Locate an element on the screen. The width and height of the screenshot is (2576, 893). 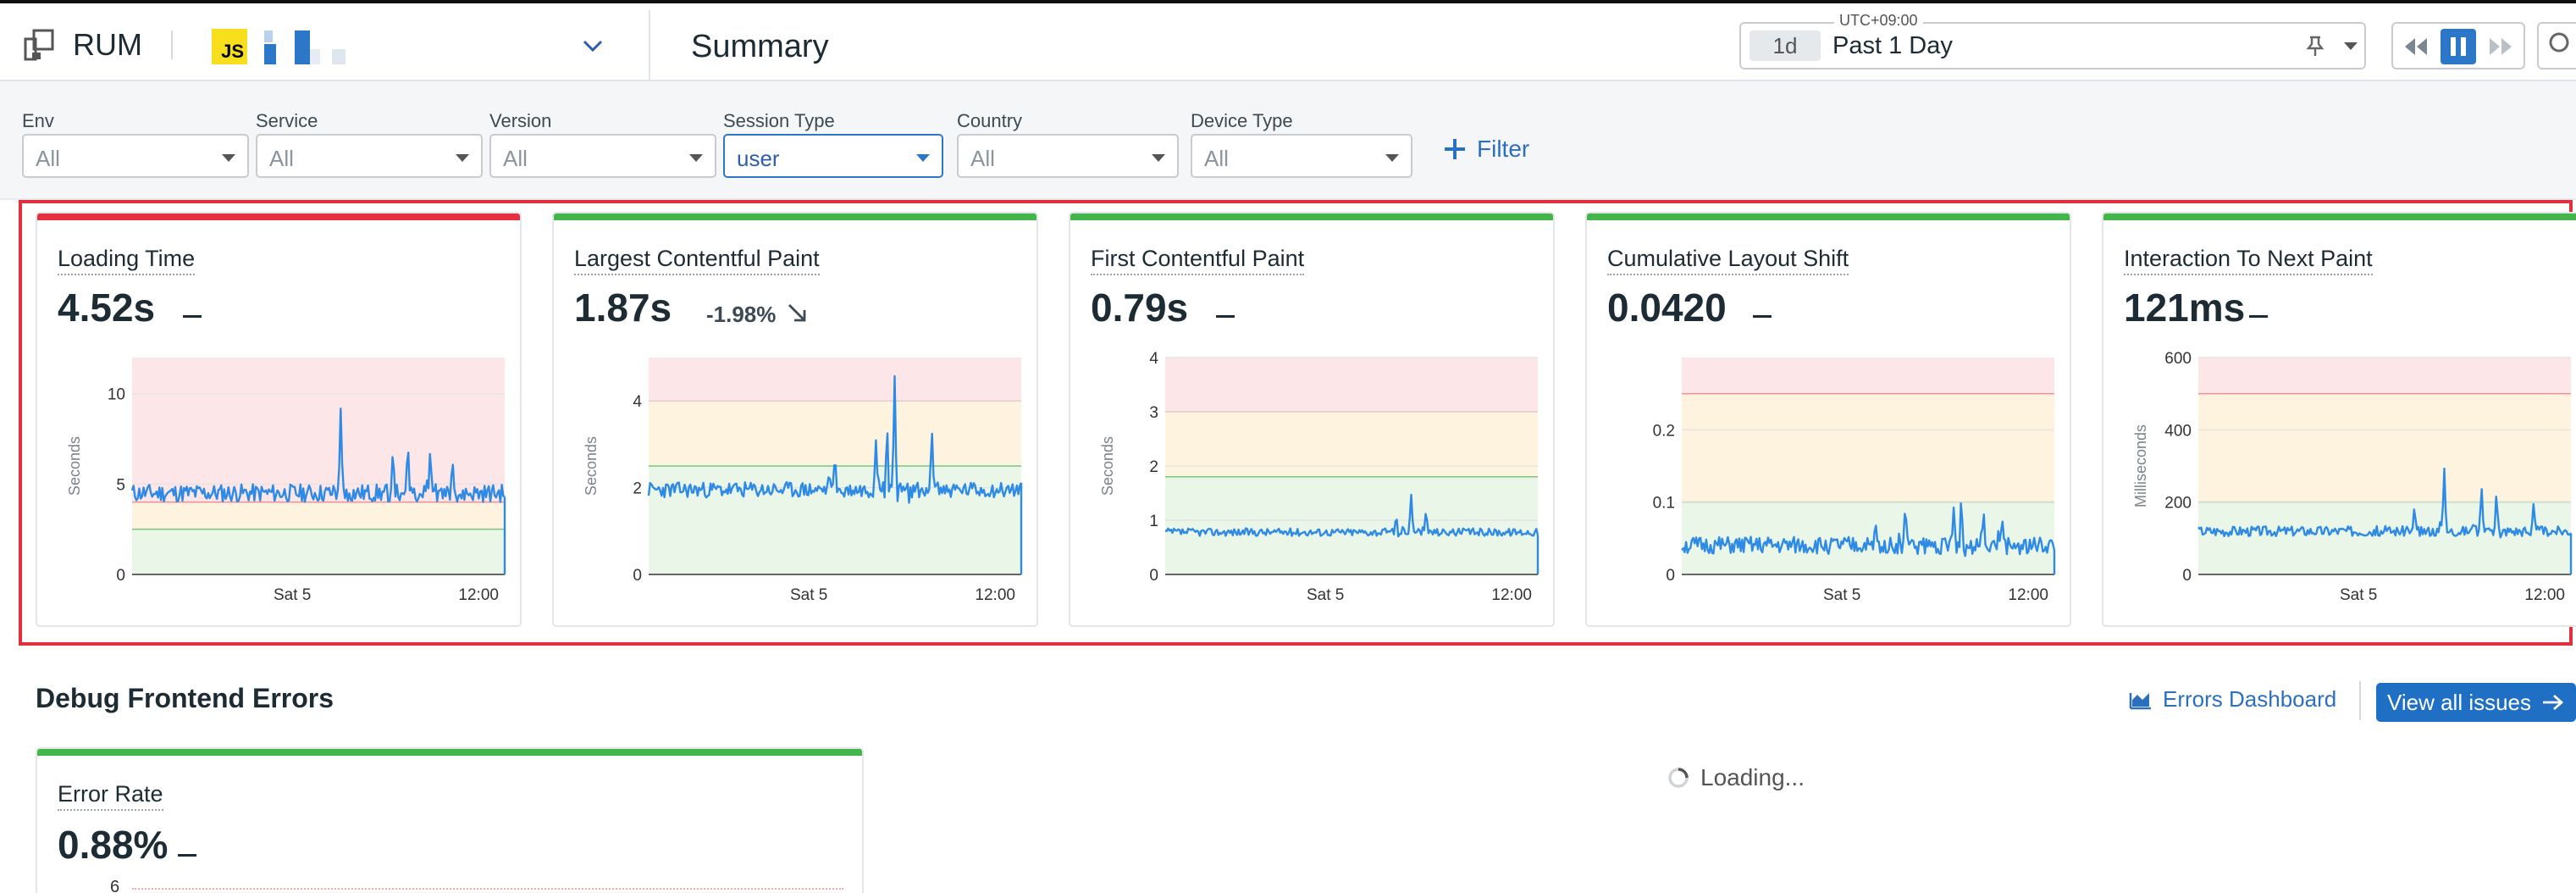
device-type-select: All is located at coordinates (1301, 156).